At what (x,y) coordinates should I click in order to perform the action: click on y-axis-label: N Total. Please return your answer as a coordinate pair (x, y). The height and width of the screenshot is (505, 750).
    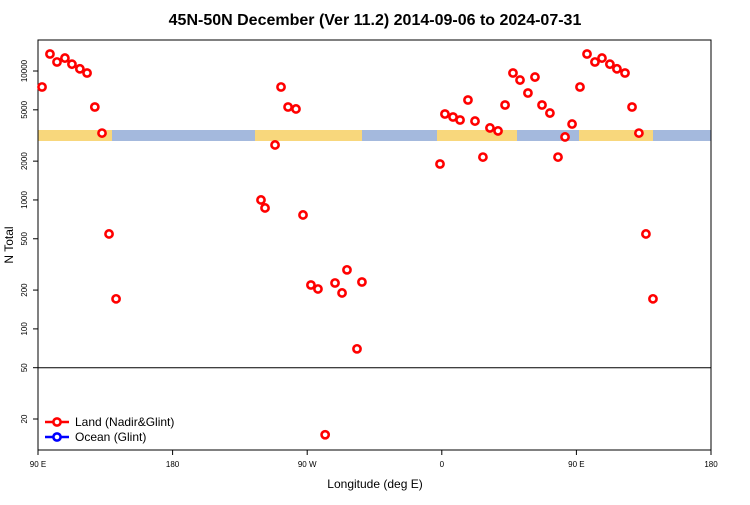
    Looking at the image, I should click on (9, 244).